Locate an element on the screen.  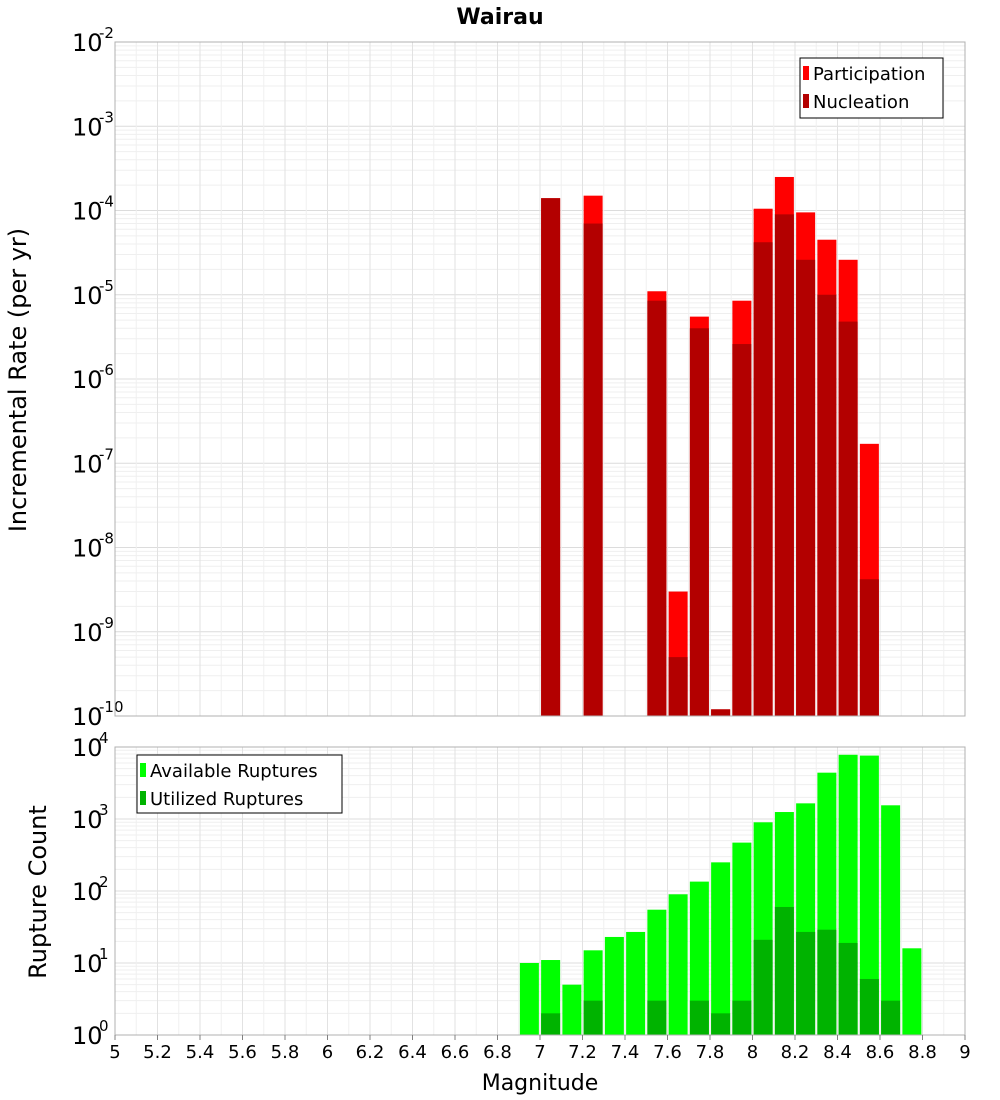
x-axis-label: Magnitude is located at coordinates (540, 1083).